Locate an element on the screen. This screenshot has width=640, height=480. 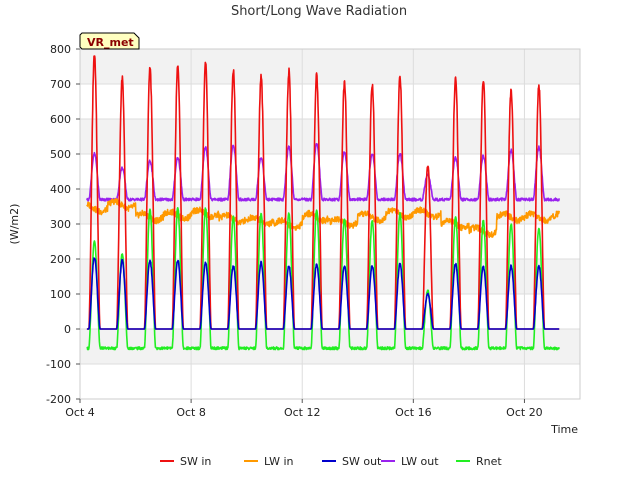
y-tick-label: 800 is located at coordinates (60, 49).